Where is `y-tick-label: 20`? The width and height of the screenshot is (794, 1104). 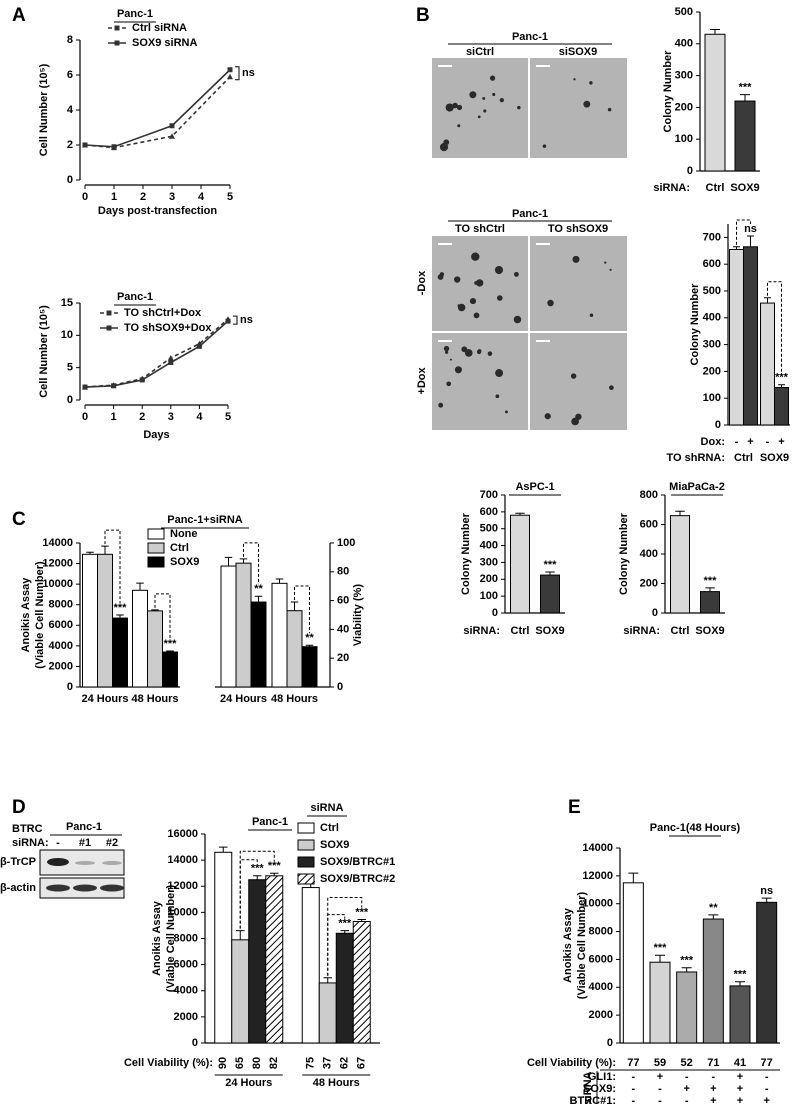
y-tick-label: 20 is located at coordinates (343, 658).